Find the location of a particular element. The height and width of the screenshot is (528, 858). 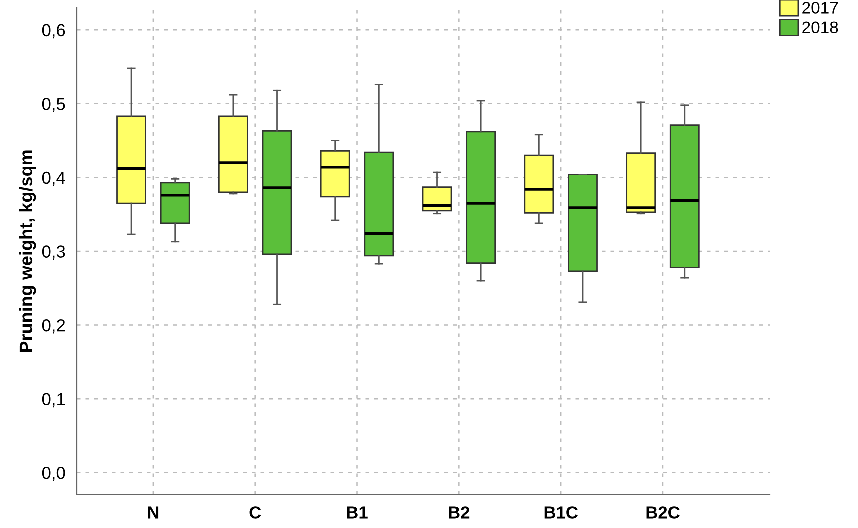

y-tick-label: 0,4 is located at coordinates (54, 179).